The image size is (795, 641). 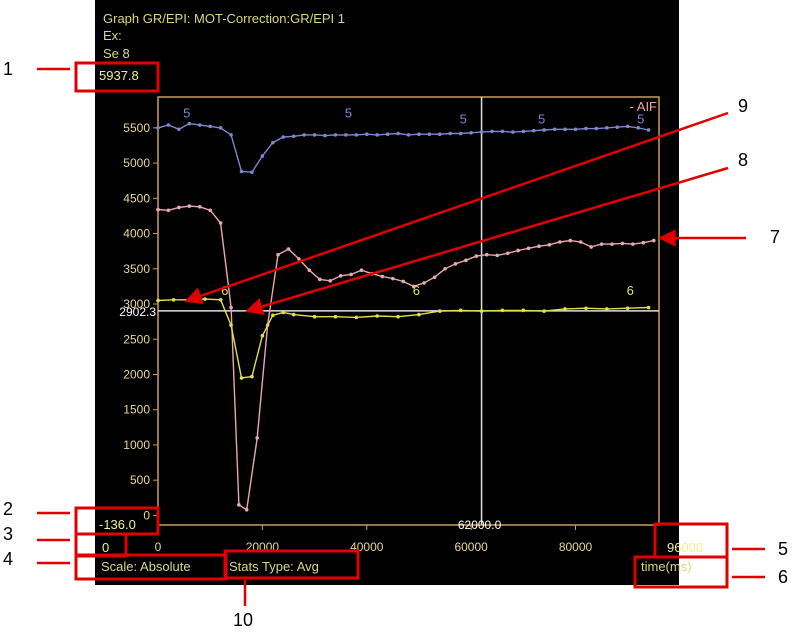 I want to click on ex-label: Ex:, so click(x=112, y=35).